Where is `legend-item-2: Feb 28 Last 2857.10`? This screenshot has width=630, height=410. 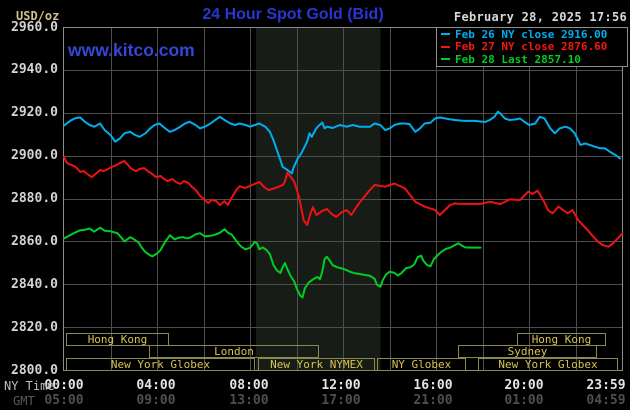 legend-item-2: Feb 28 Last 2857.10 is located at coordinates (532, 59).